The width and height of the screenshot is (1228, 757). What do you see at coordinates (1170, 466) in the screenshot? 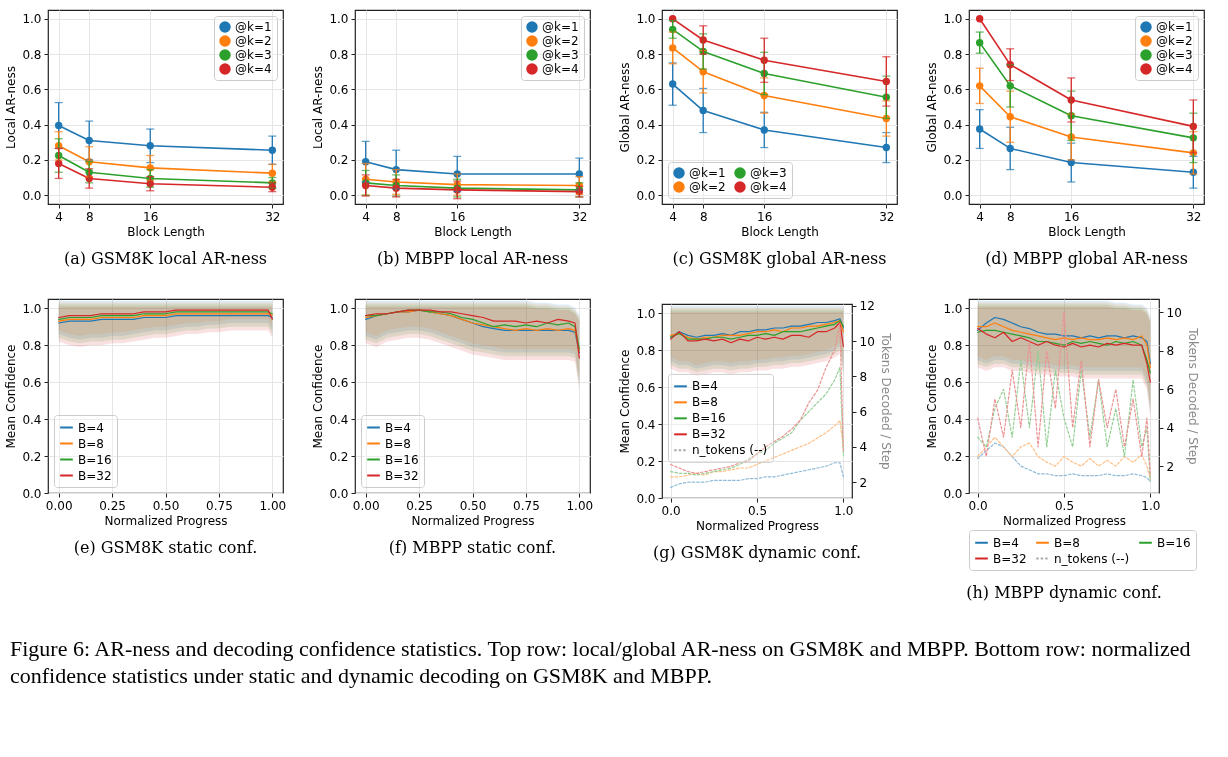
I see `y2-tick-label: 2` at bounding box center [1170, 466].